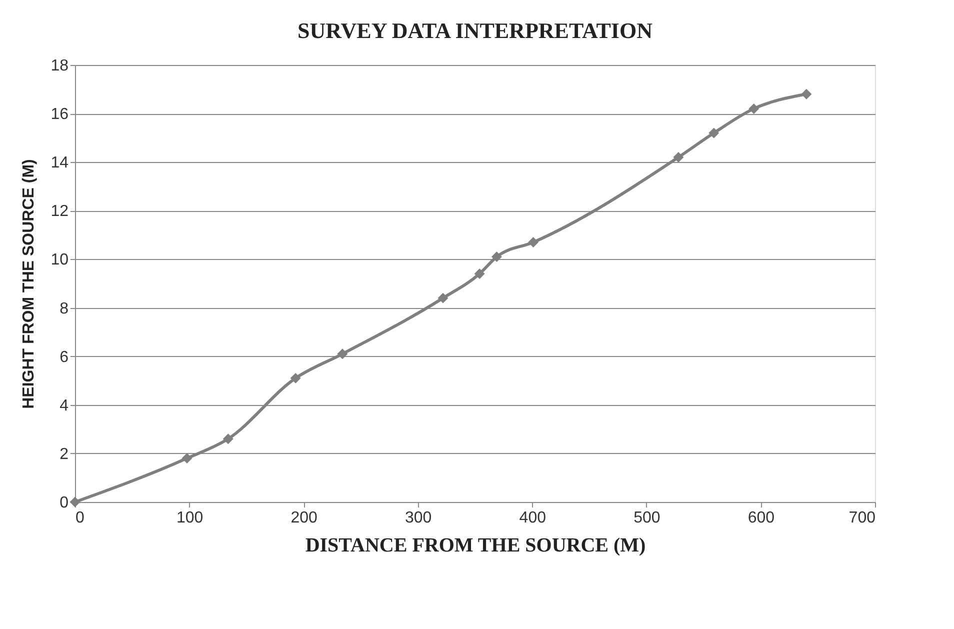  I want to click on x-tick-label: 0, so click(80, 518).